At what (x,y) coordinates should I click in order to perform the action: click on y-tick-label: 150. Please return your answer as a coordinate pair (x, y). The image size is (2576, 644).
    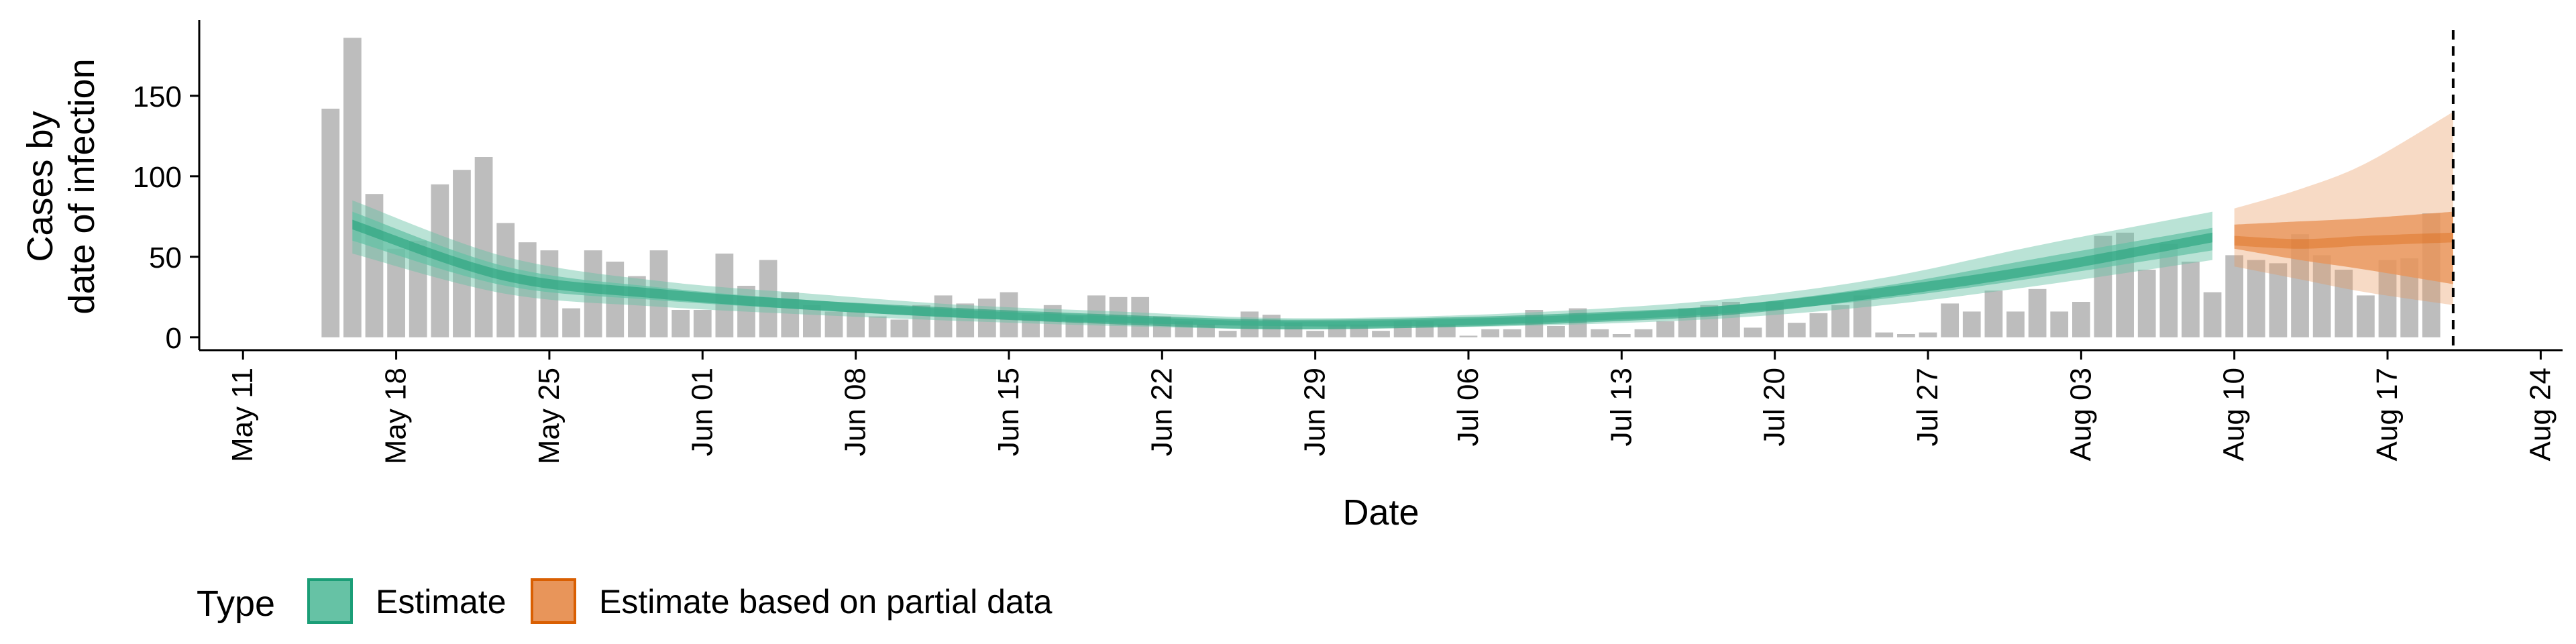
    Looking at the image, I should click on (157, 96).